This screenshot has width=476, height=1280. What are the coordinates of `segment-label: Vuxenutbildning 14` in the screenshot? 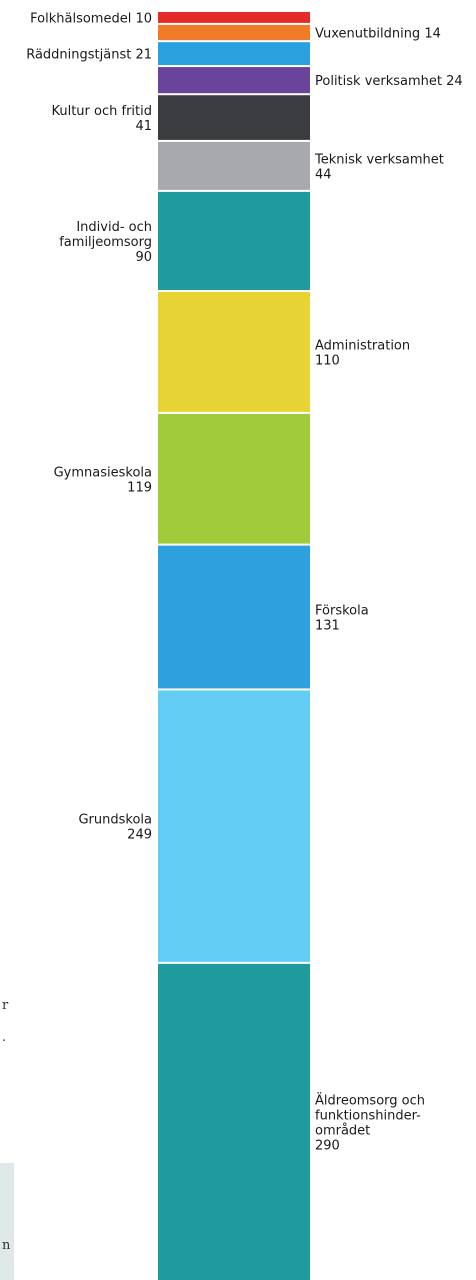 It's located at (378, 34).